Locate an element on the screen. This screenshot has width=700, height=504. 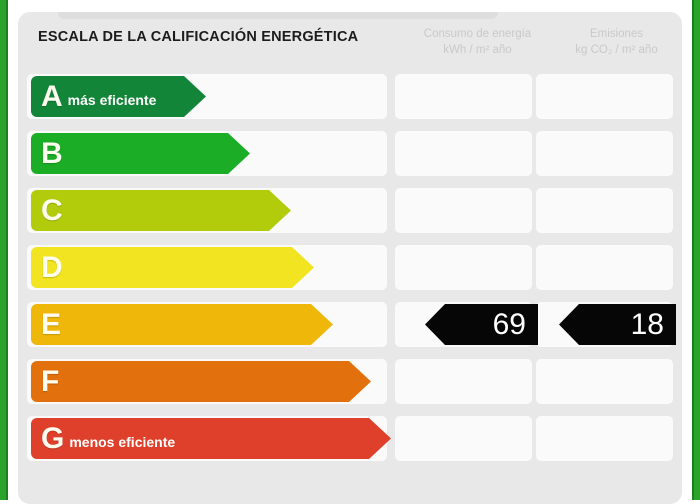
consumo-cell-b is located at coordinates (463, 153).